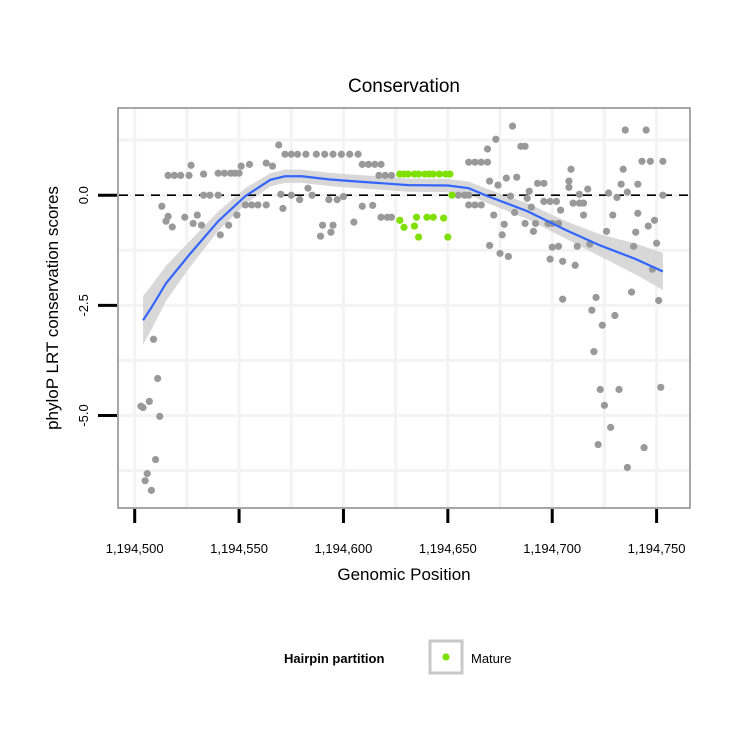 The image size is (750, 750). I want to click on x-tick-label: 1,194,500, so click(135, 548).